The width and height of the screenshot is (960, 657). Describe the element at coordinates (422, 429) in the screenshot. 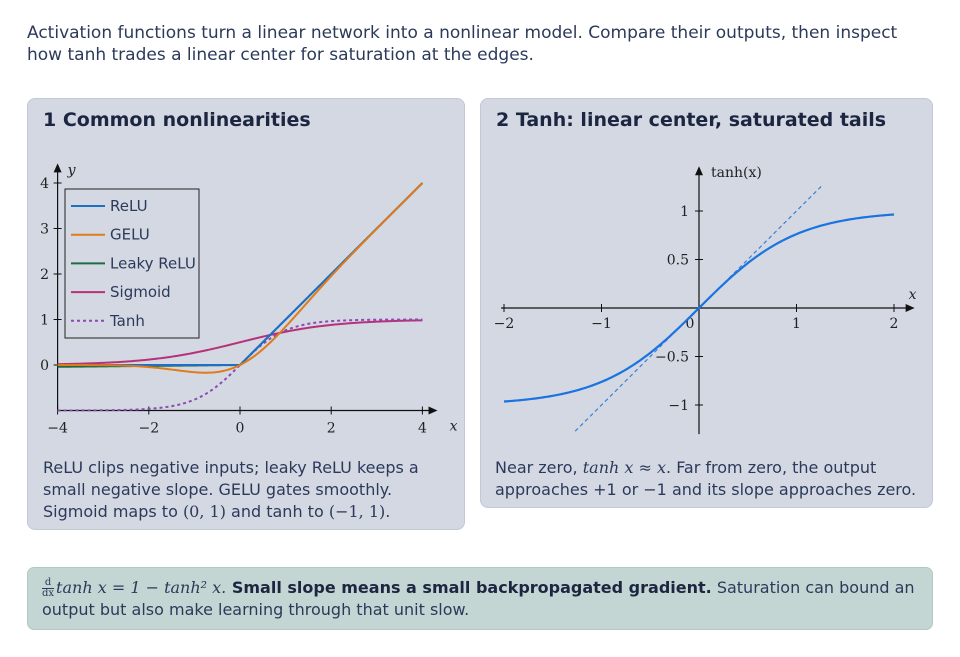

I see `x-tick-label: 4` at that location.